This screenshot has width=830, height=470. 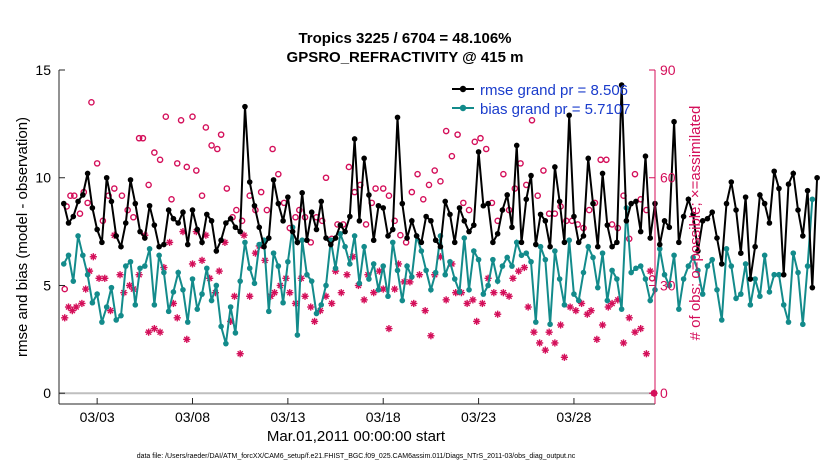 What do you see at coordinates (50, 231) in the screenshot?
I see `y-axis-left: 0 5 10 15` at bounding box center [50, 231].